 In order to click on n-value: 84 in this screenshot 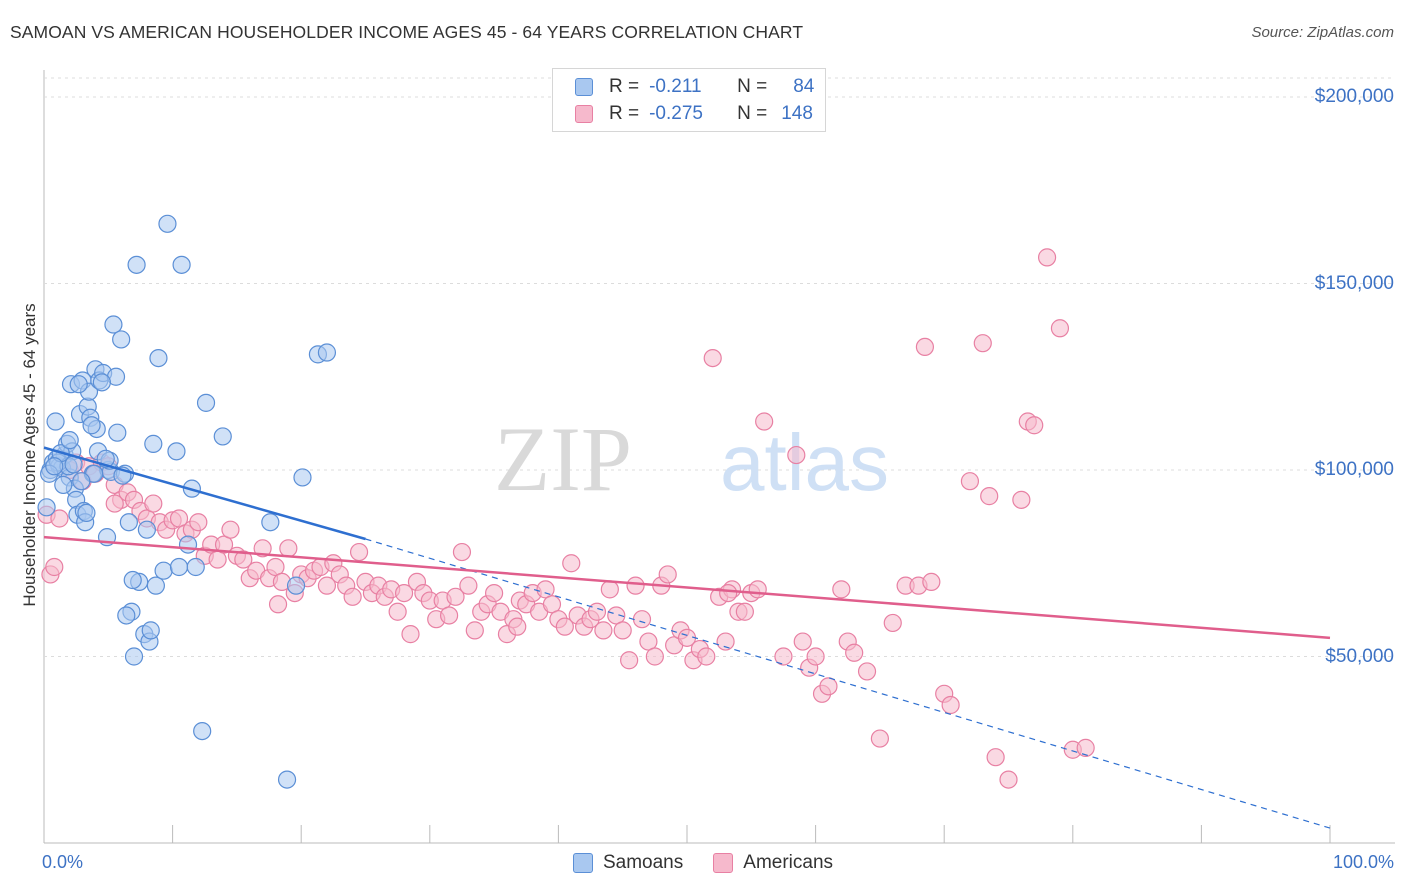, I will do `click(804, 86)`.